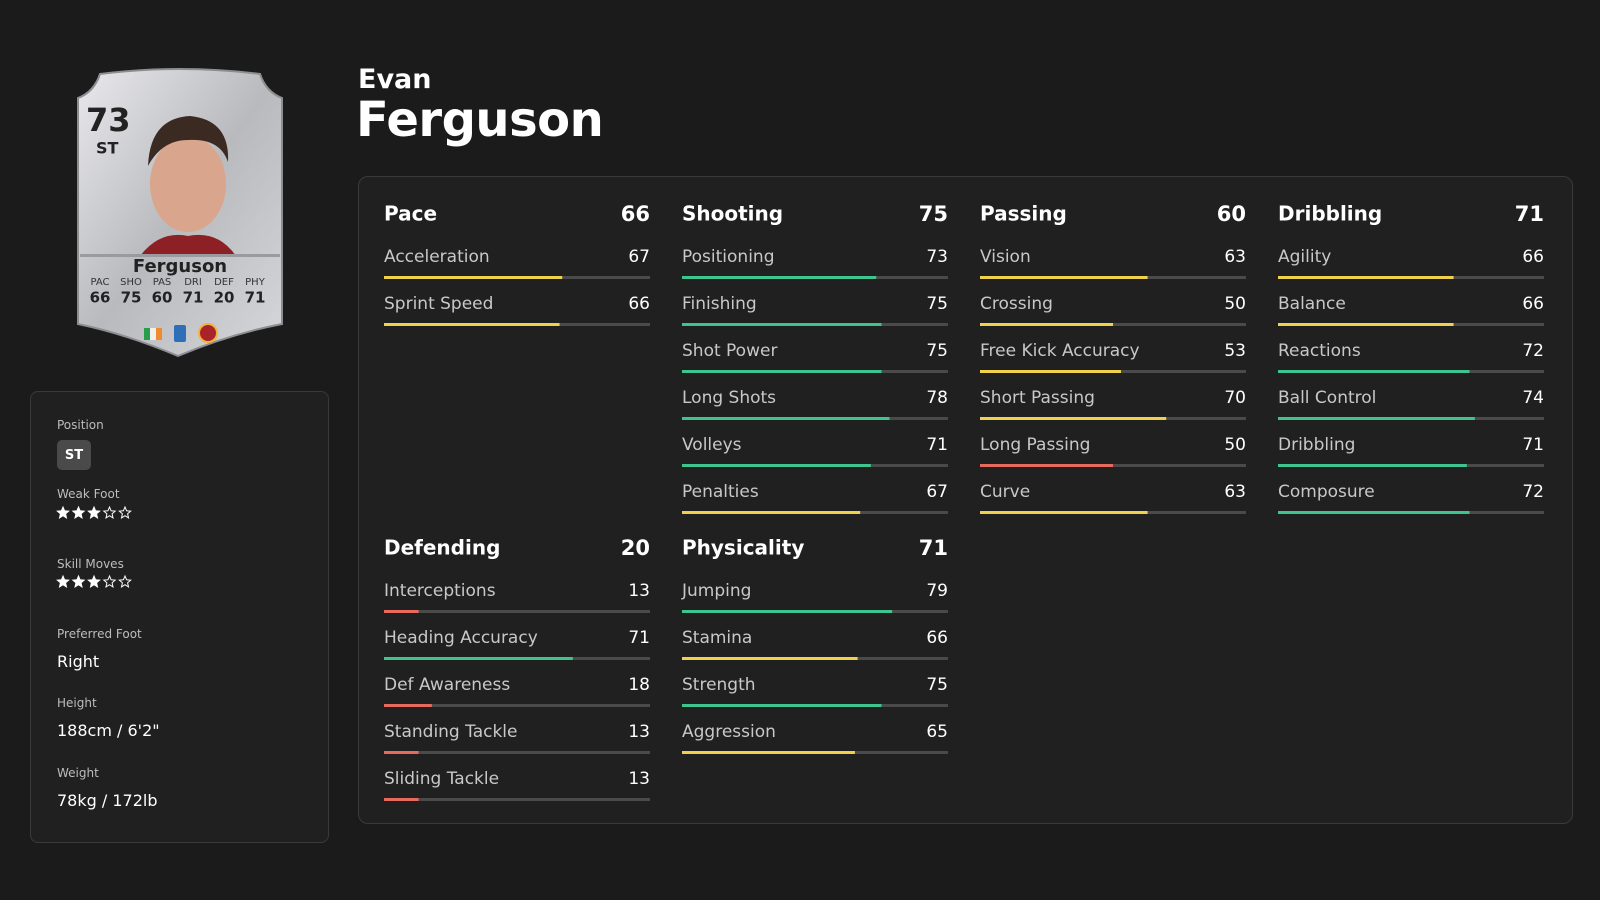  I want to click on group-name: Shooting, so click(732, 214).